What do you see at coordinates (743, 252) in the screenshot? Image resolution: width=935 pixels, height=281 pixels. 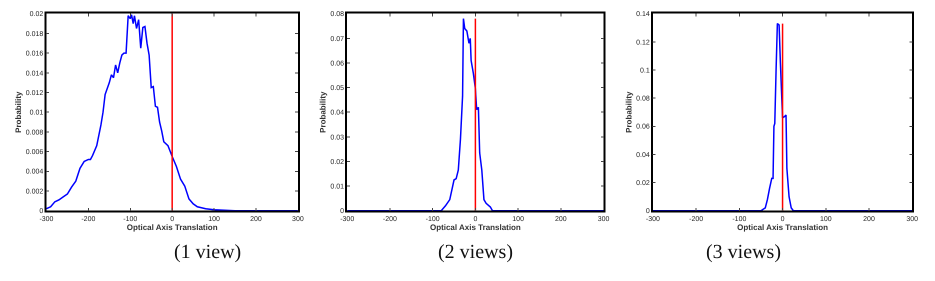 I see `text: (3 views)` at bounding box center [743, 252].